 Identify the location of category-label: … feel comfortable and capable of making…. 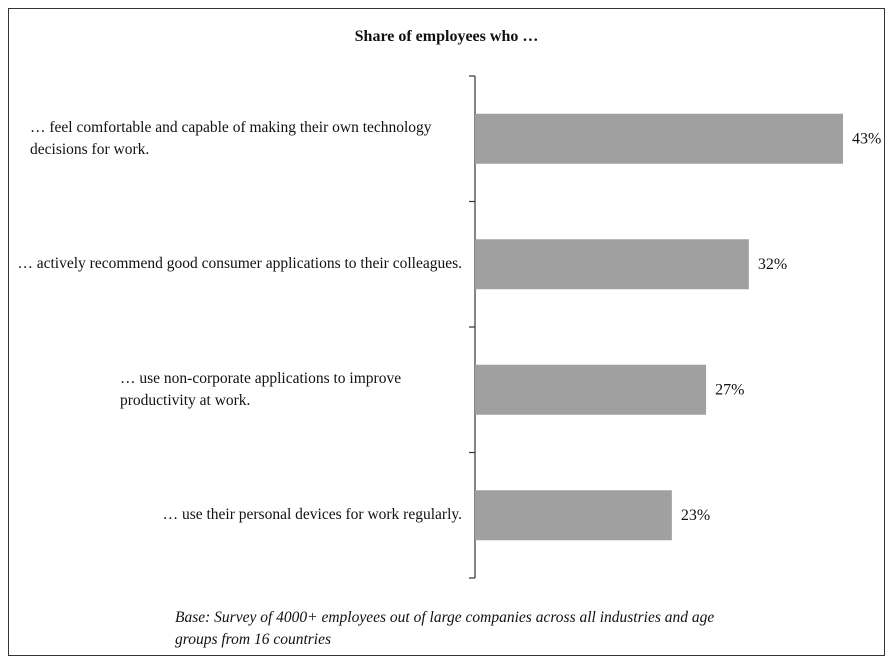
(231, 138).